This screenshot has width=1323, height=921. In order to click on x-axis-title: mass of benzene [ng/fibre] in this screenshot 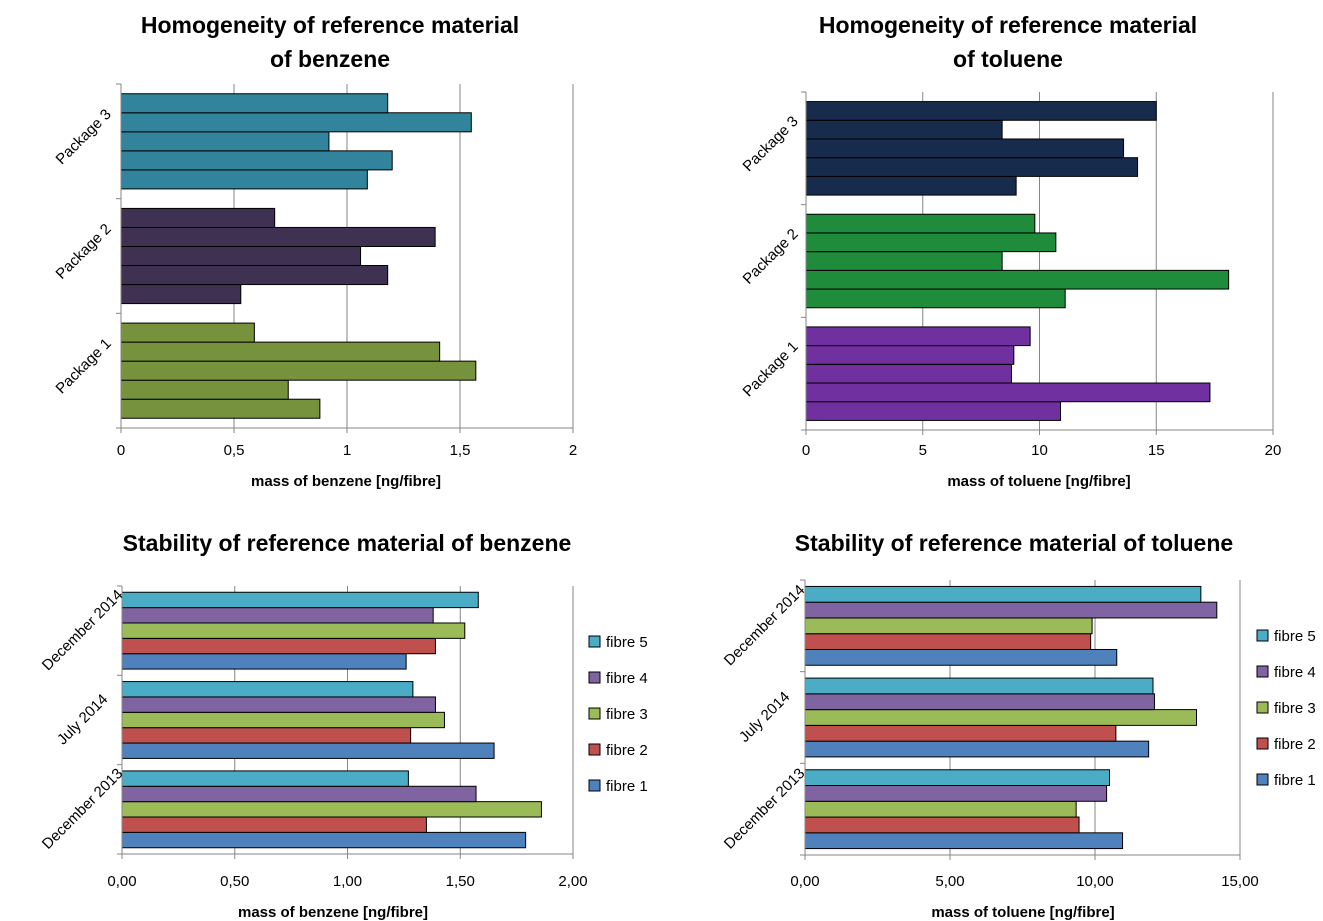, I will do `click(346, 481)`.